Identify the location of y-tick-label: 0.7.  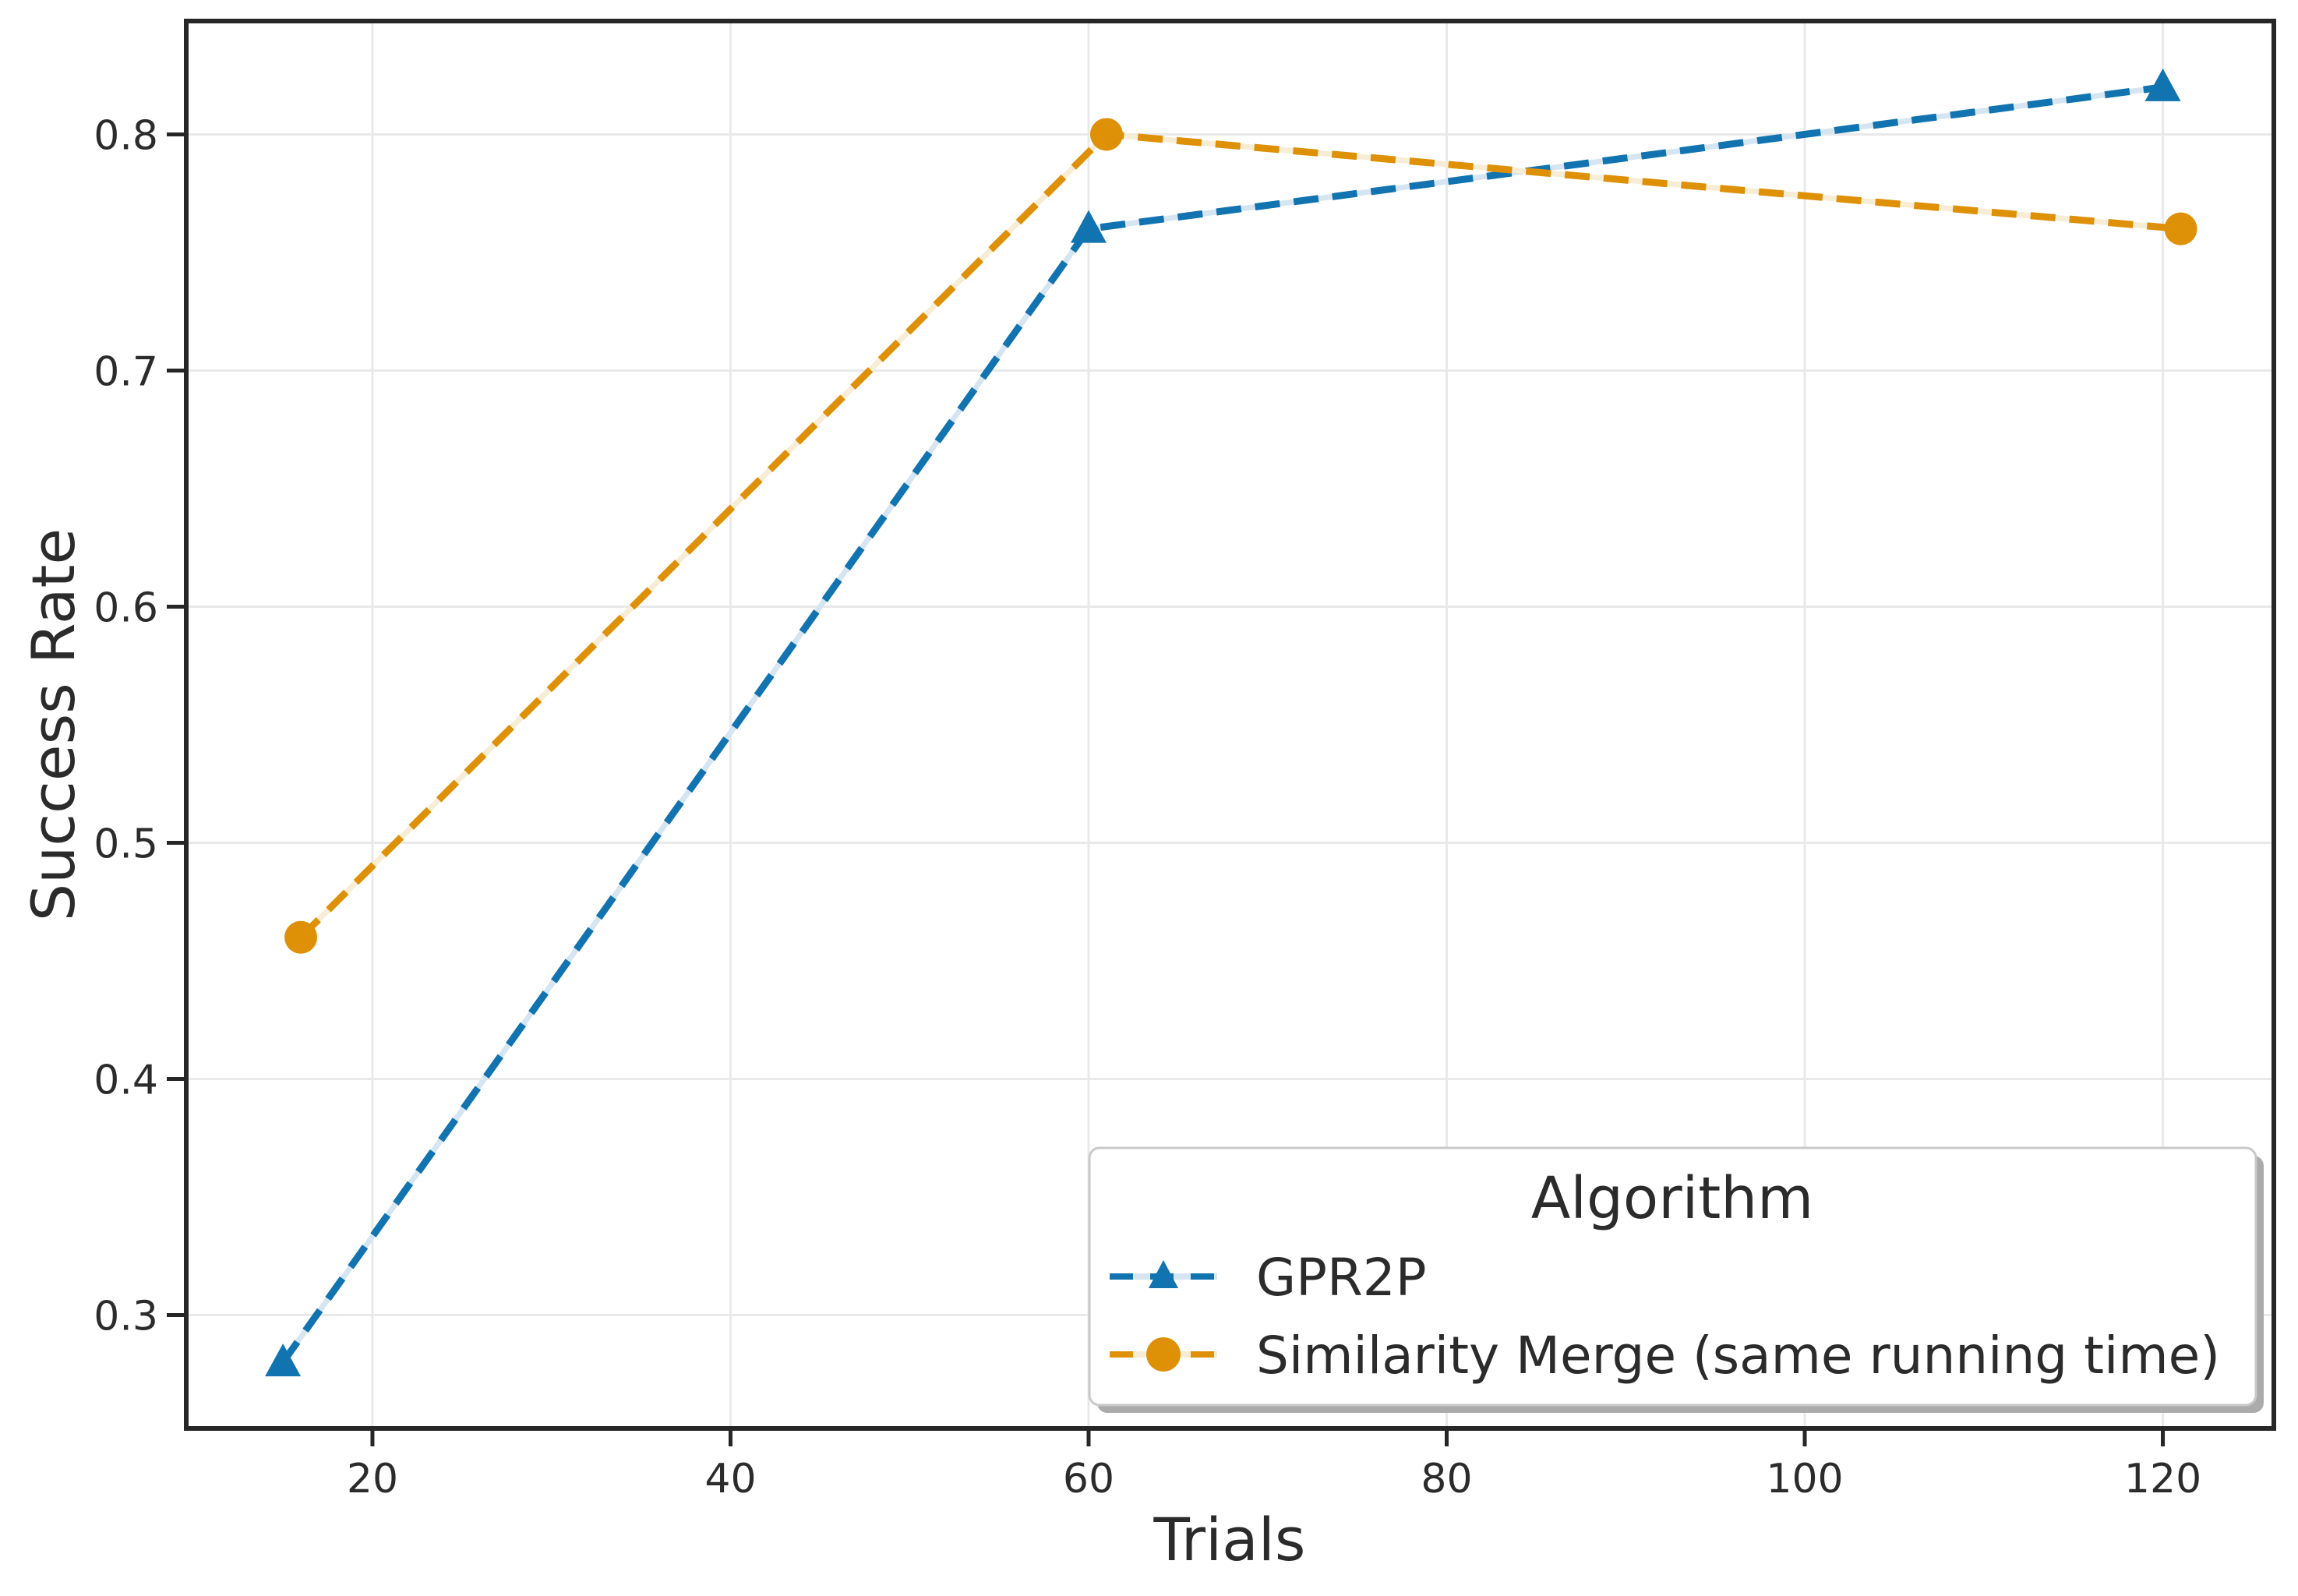
(126, 371).